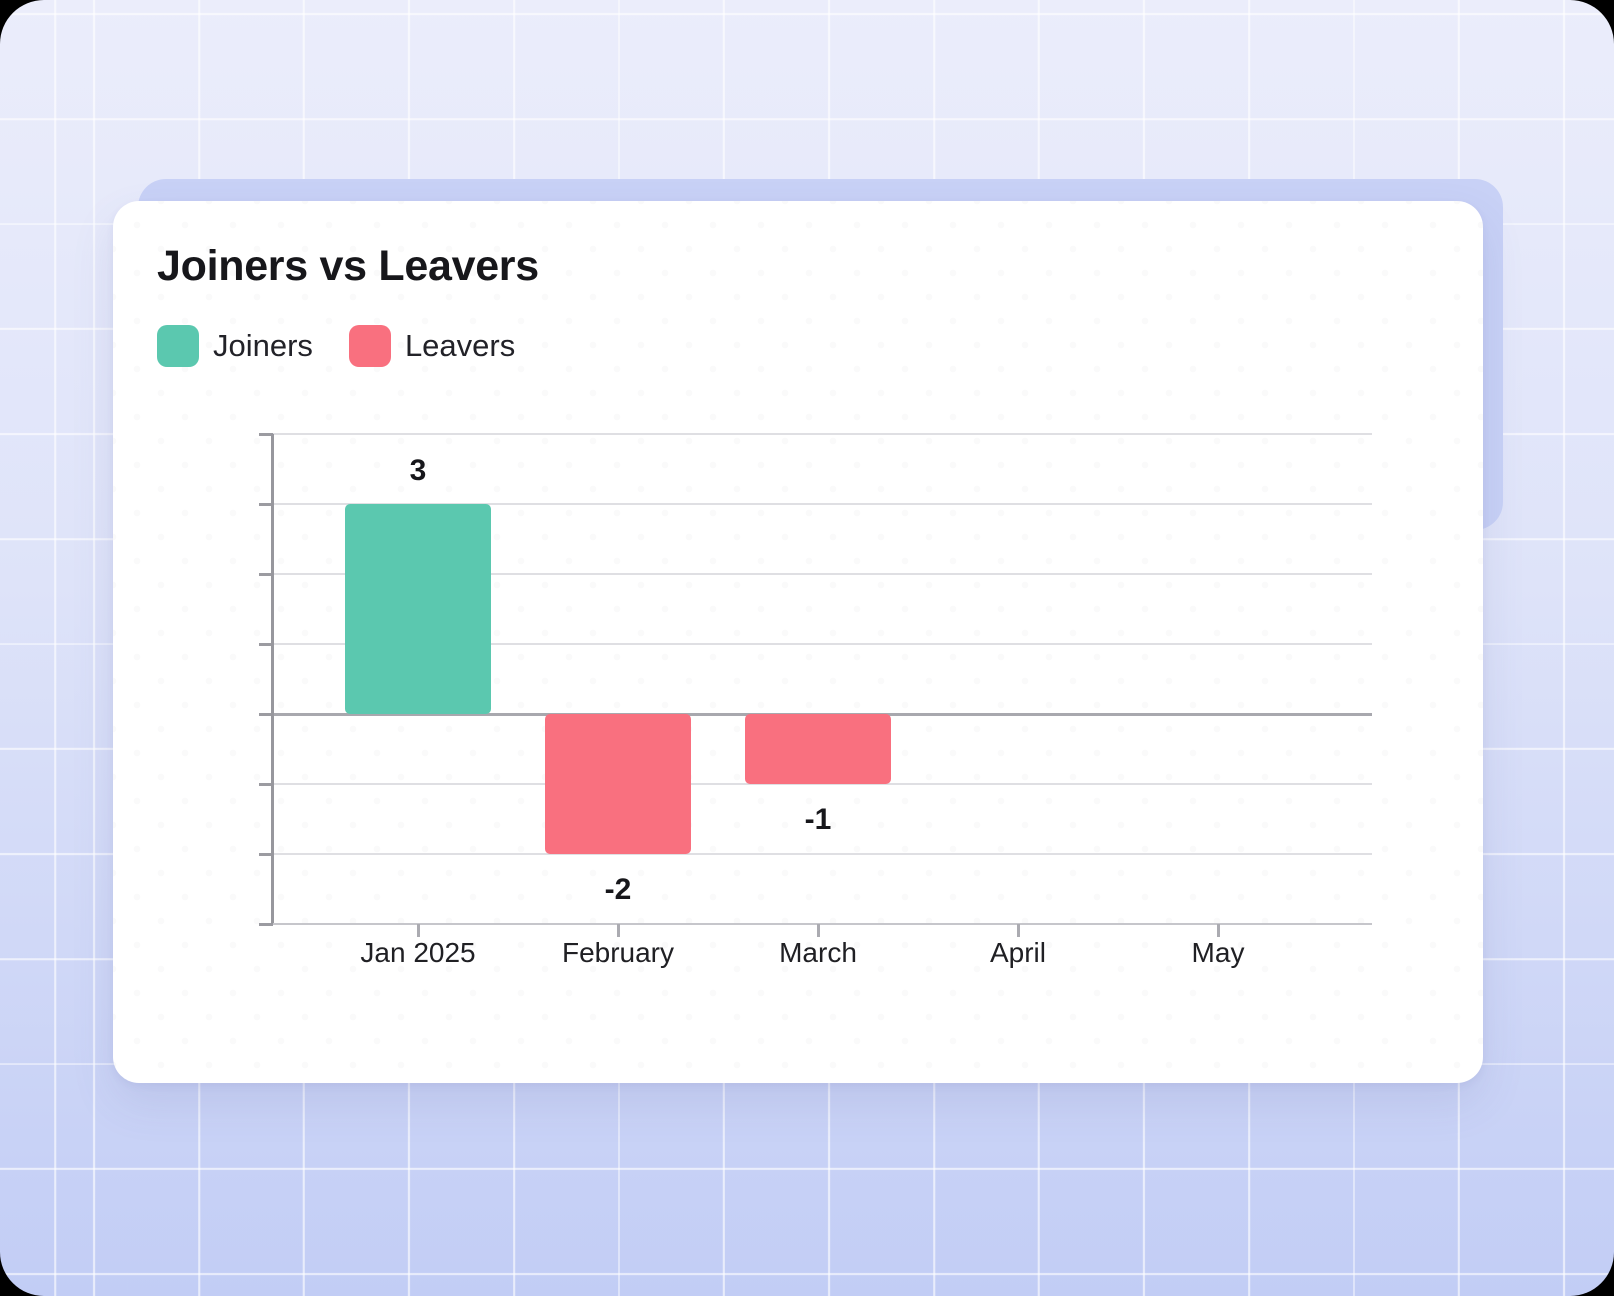 Image resolution: width=1614 pixels, height=1296 pixels. What do you see at coordinates (618, 952) in the screenshot?
I see `x-axis-label-february: February` at bounding box center [618, 952].